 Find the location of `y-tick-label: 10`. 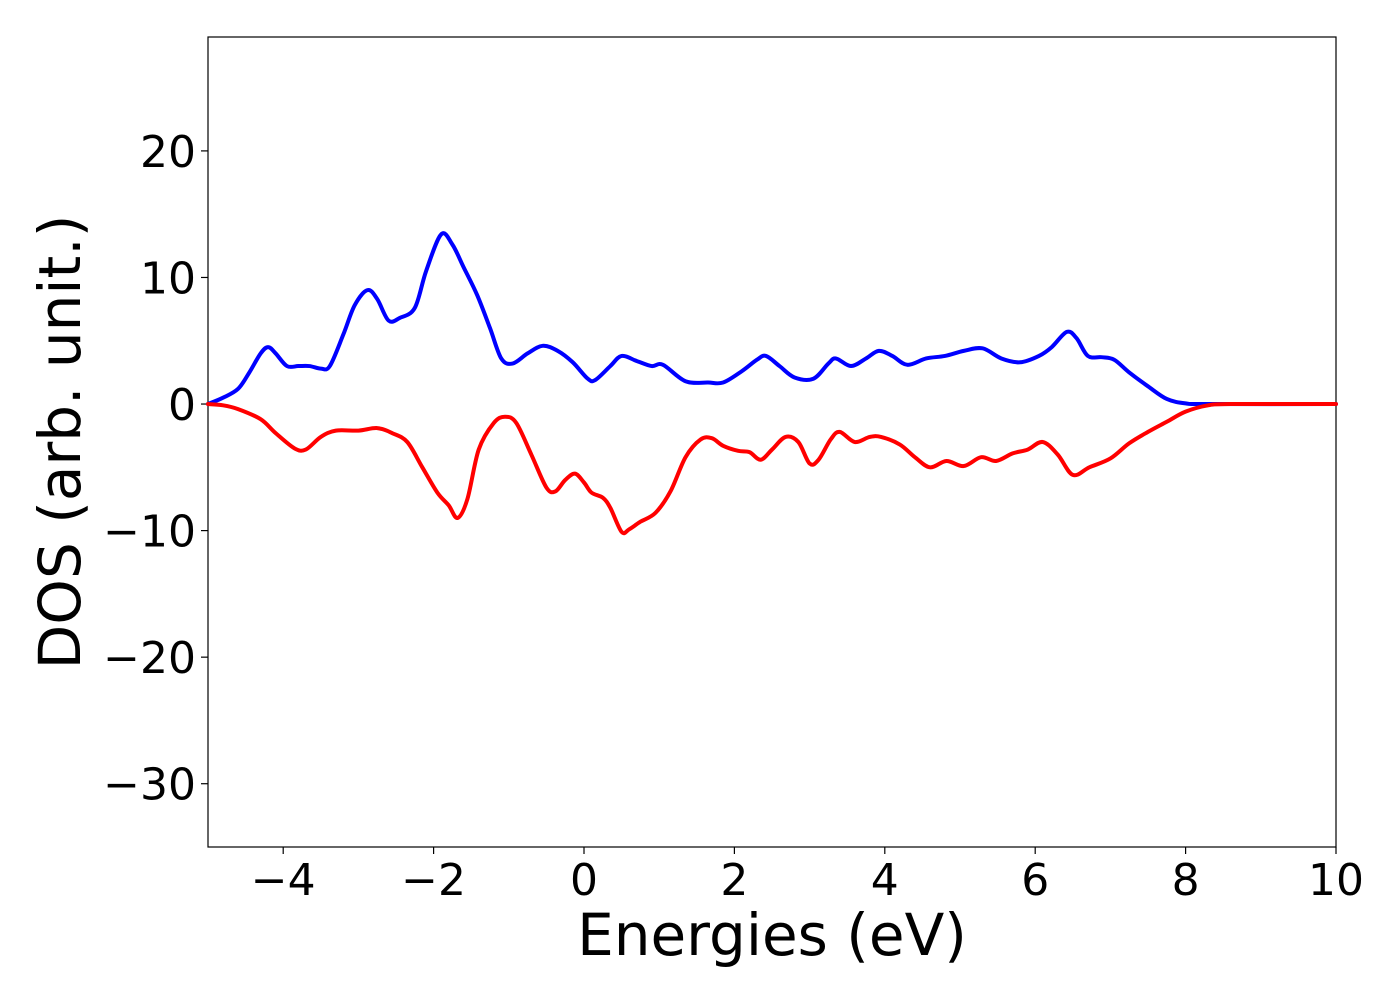

y-tick-label: 10 is located at coordinates (168, 278).